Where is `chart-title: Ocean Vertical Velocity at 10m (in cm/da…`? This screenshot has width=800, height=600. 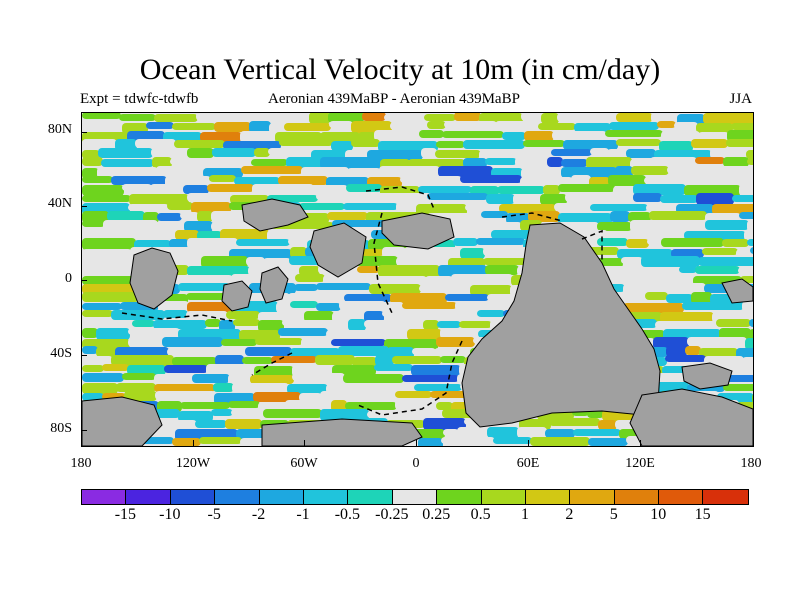 chart-title: Ocean Vertical Velocity at 10m (in cm/da… is located at coordinates (400, 69).